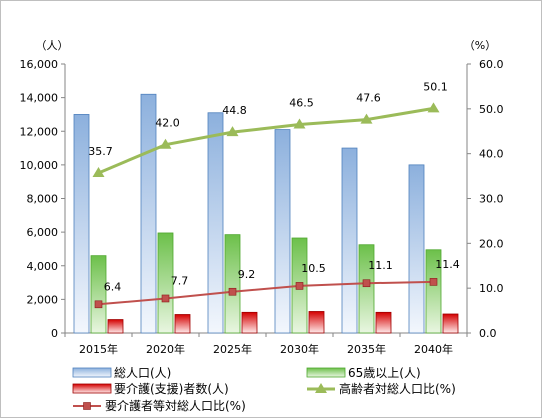 The height and width of the screenshot is (418, 542). What do you see at coordinates (299, 349) in the screenshot?
I see `x-tick-label: 2030年` at bounding box center [299, 349].